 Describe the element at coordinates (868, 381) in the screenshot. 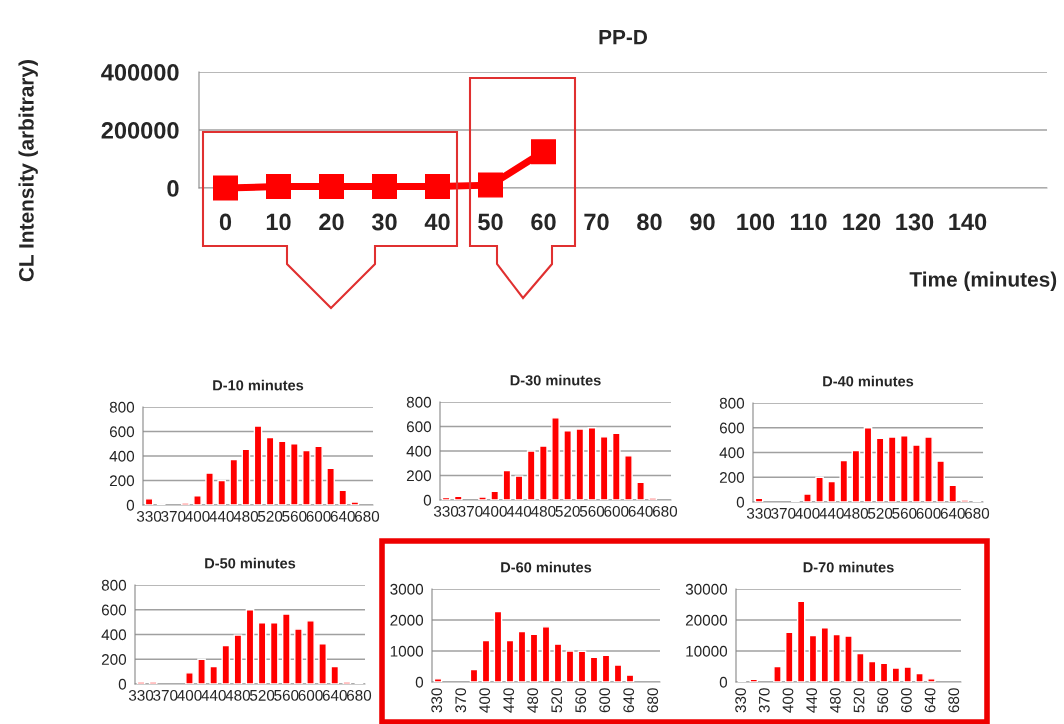

I see `chart-title: D-40 minutes` at that location.